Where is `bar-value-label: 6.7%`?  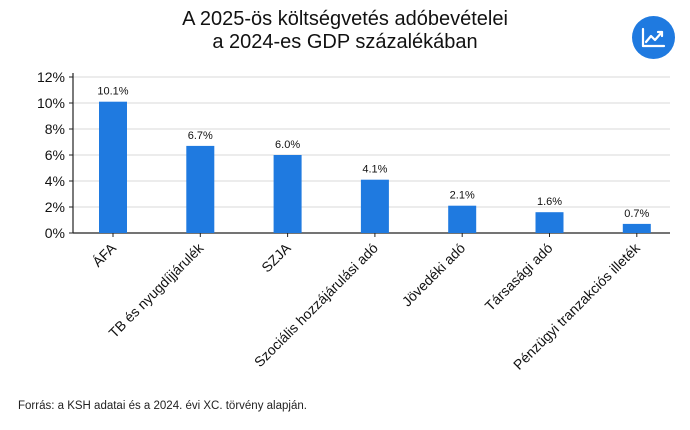
bar-value-label: 6.7% is located at coordinates (200, 136).